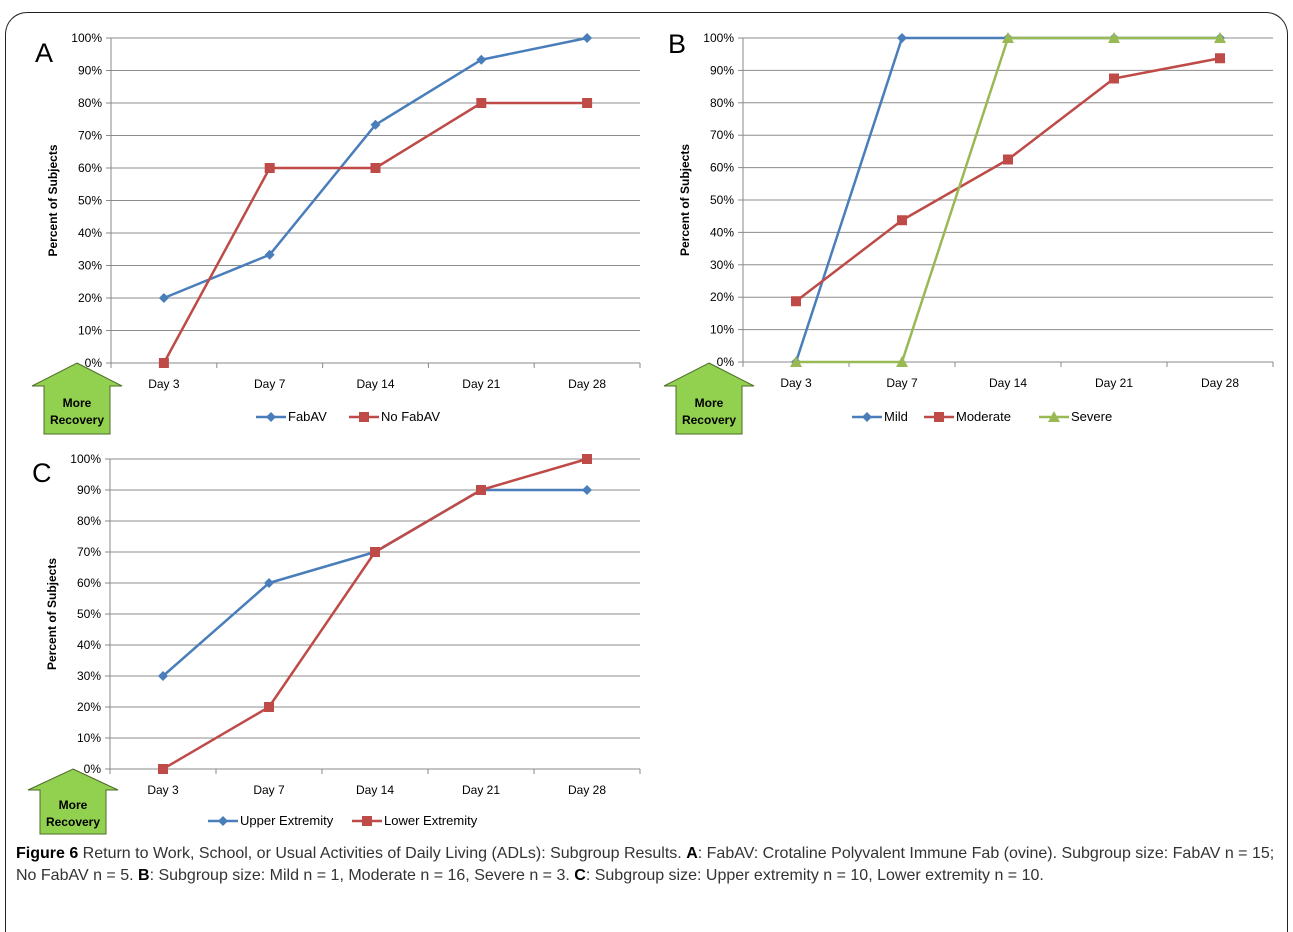 The image size is (1293, 932). I want to click on legend-label: Severe, so click(1091, 416).